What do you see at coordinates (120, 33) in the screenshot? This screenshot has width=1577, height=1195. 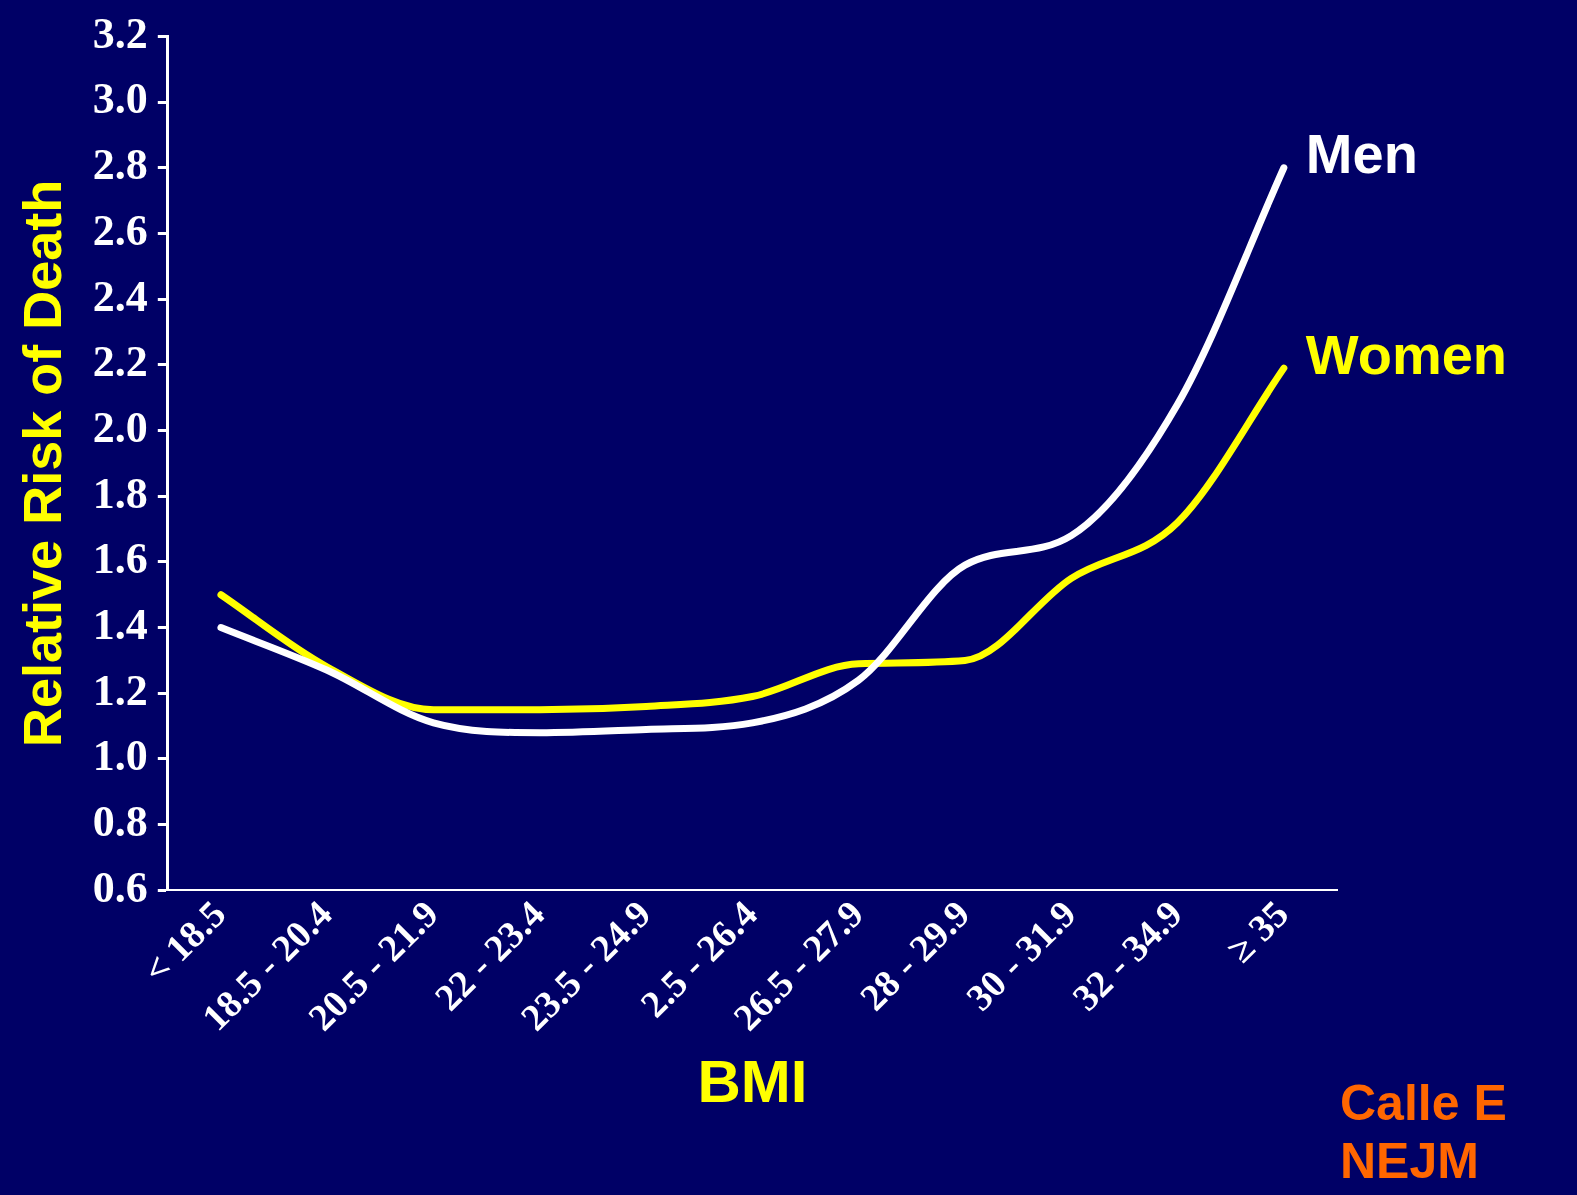 I see `y-tick-label: 3.2` at bounding box center [120, 33].